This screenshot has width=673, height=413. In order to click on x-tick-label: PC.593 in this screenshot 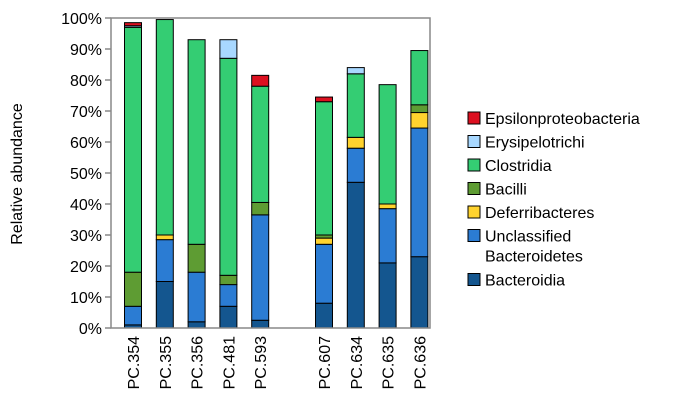, I will do `click(261, 362)`.